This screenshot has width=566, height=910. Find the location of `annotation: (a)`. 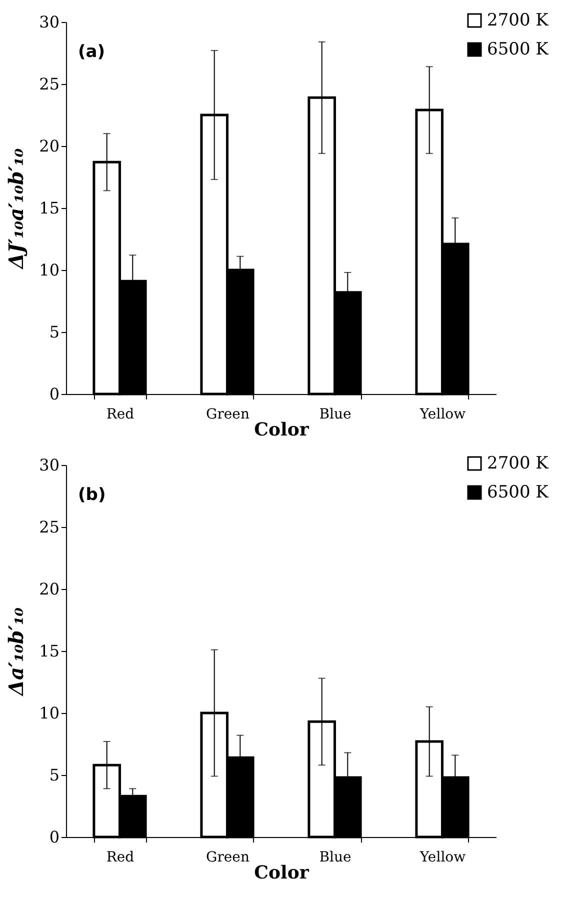

annotation: (a) is located at coordinates (92, 52).